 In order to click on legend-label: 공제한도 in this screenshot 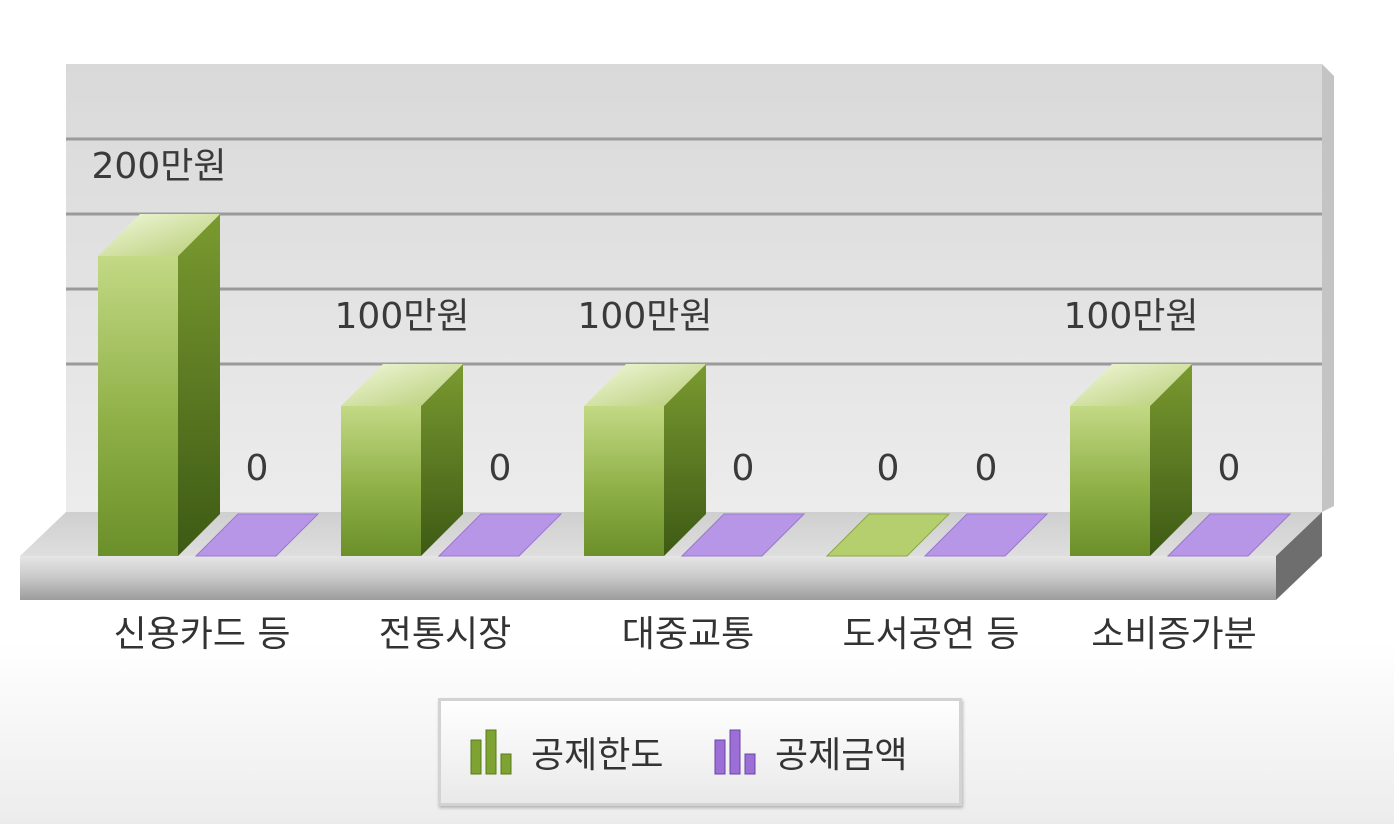, I will do `click(597, 755)`.